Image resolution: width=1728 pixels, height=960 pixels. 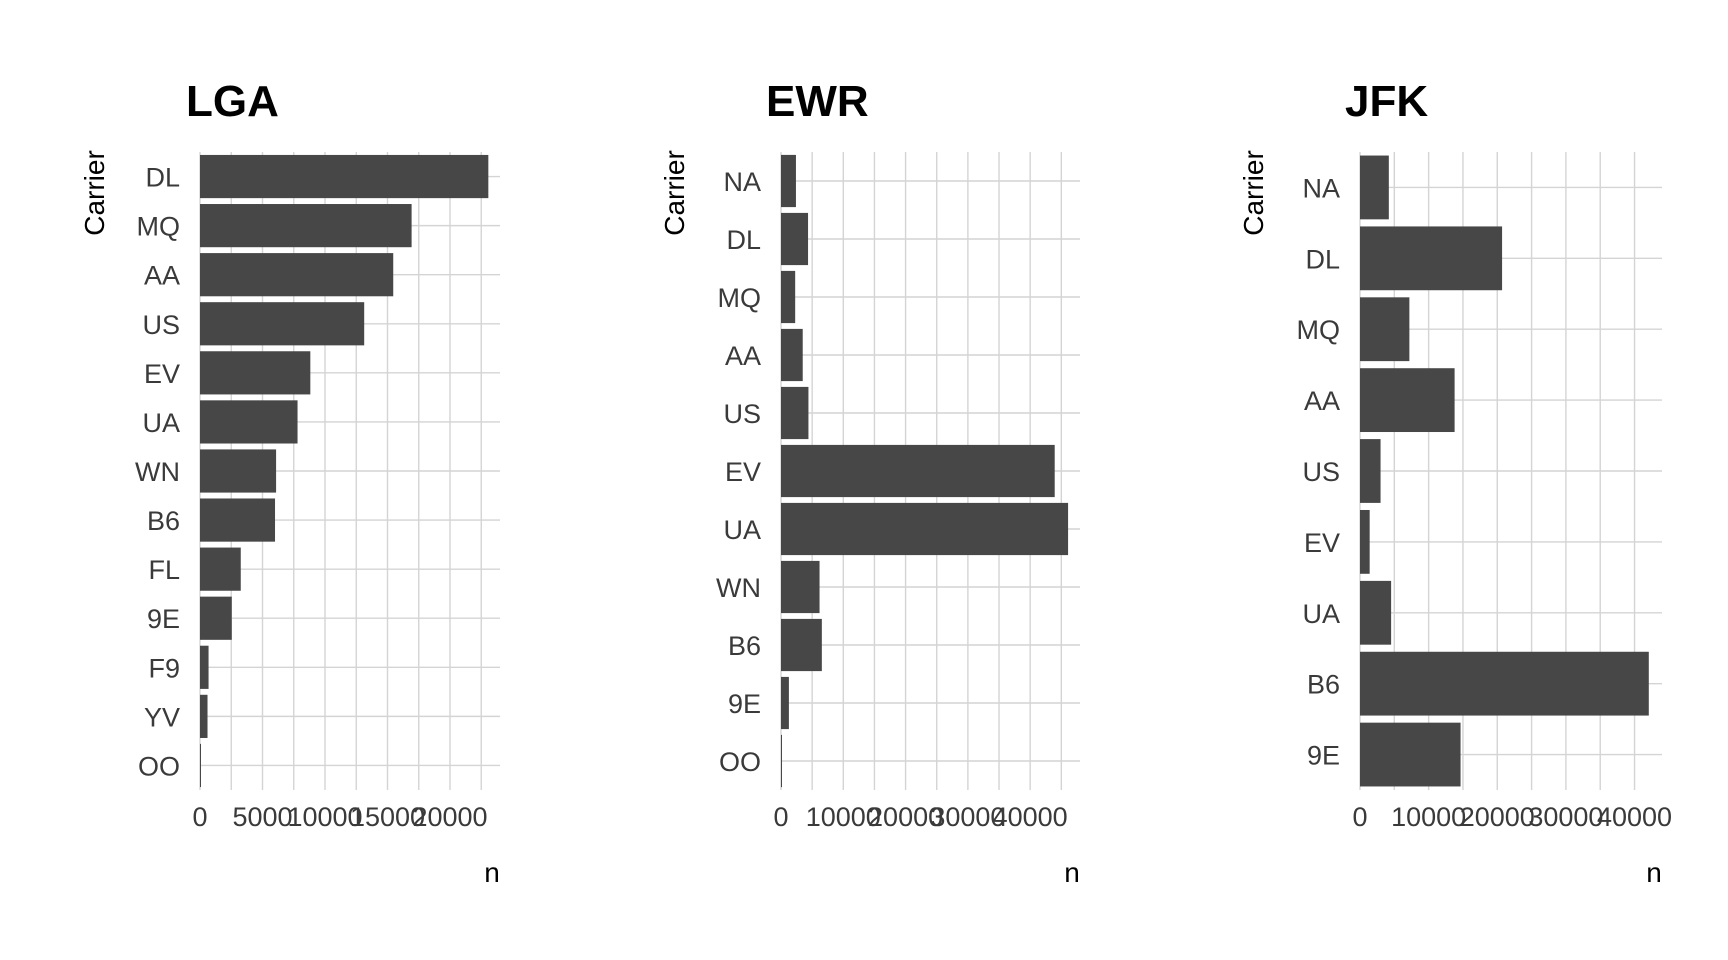 I want to click on y-tick-label-lga-b6: B6, so click(x=163, y=521).